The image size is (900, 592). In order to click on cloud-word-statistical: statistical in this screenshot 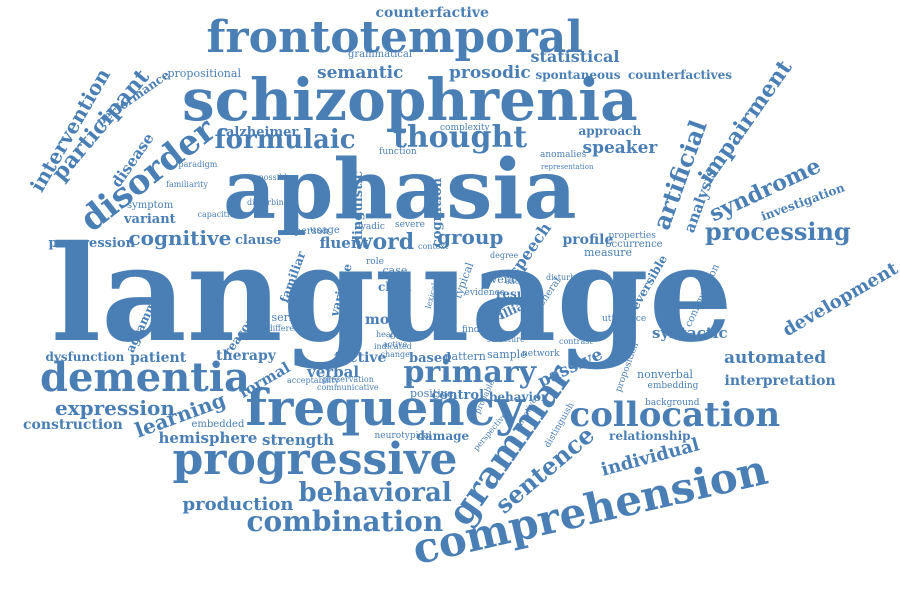, I will do `click(575, 56)`.